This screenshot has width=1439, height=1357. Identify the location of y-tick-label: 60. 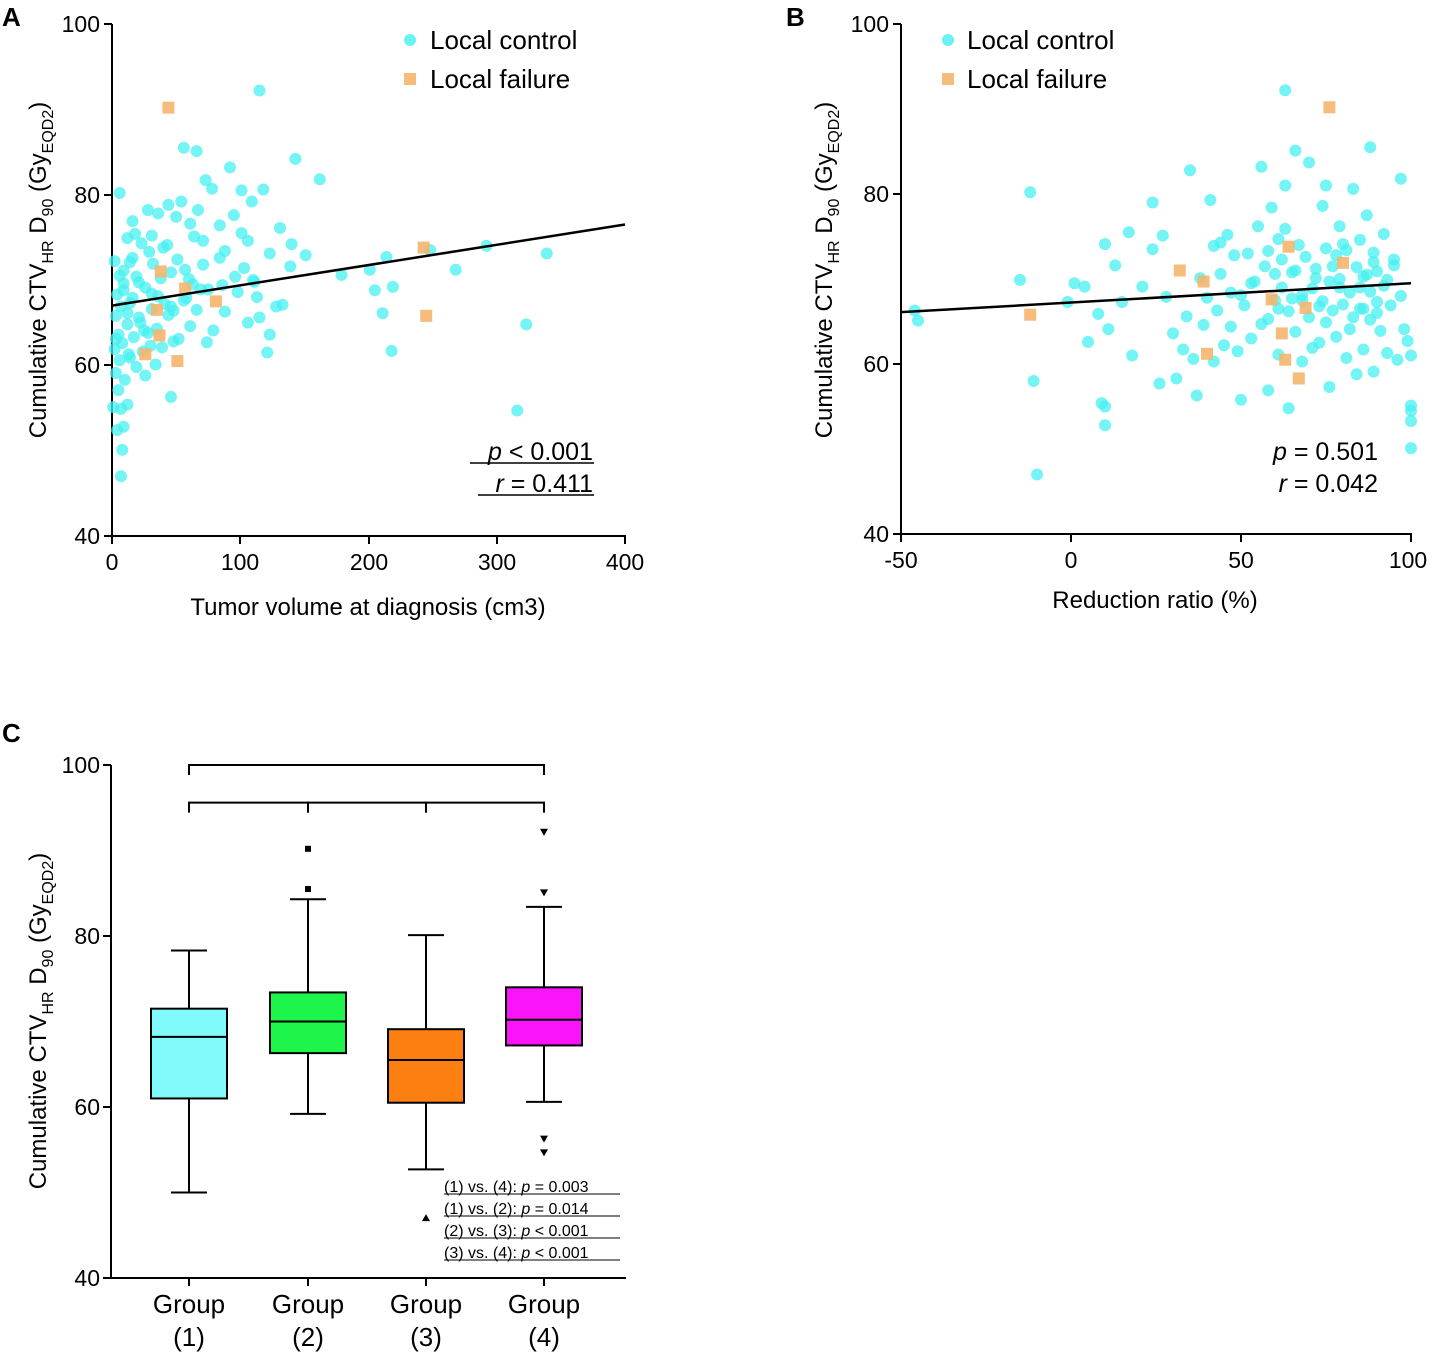
(876, 364).